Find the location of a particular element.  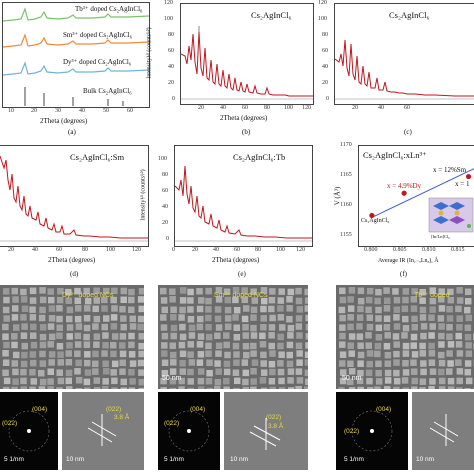

b-xtick: 80 is located at coordinates (267, 108).